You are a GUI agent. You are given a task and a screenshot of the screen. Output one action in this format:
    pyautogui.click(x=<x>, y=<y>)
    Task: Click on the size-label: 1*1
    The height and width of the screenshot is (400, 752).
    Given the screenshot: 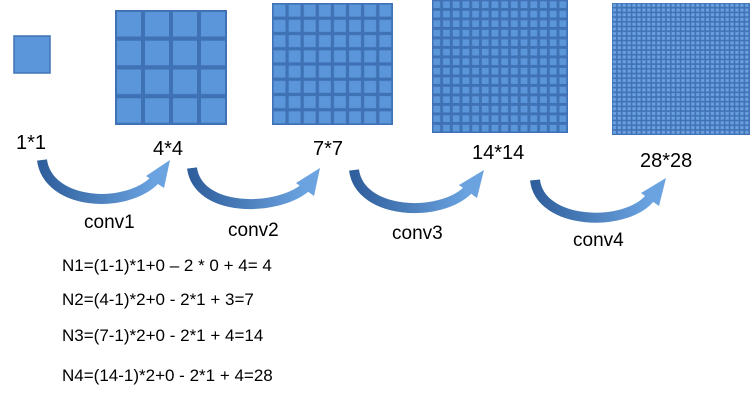 What is the action you would take?
    pyautogui.click(x=31, y=143)
    